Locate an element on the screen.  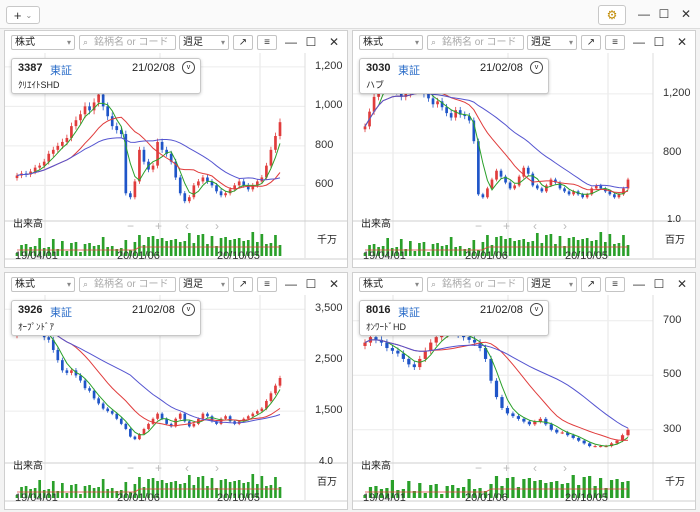
search-placeholder: 銘柄名 or コード is located at coordinates (479, 42).